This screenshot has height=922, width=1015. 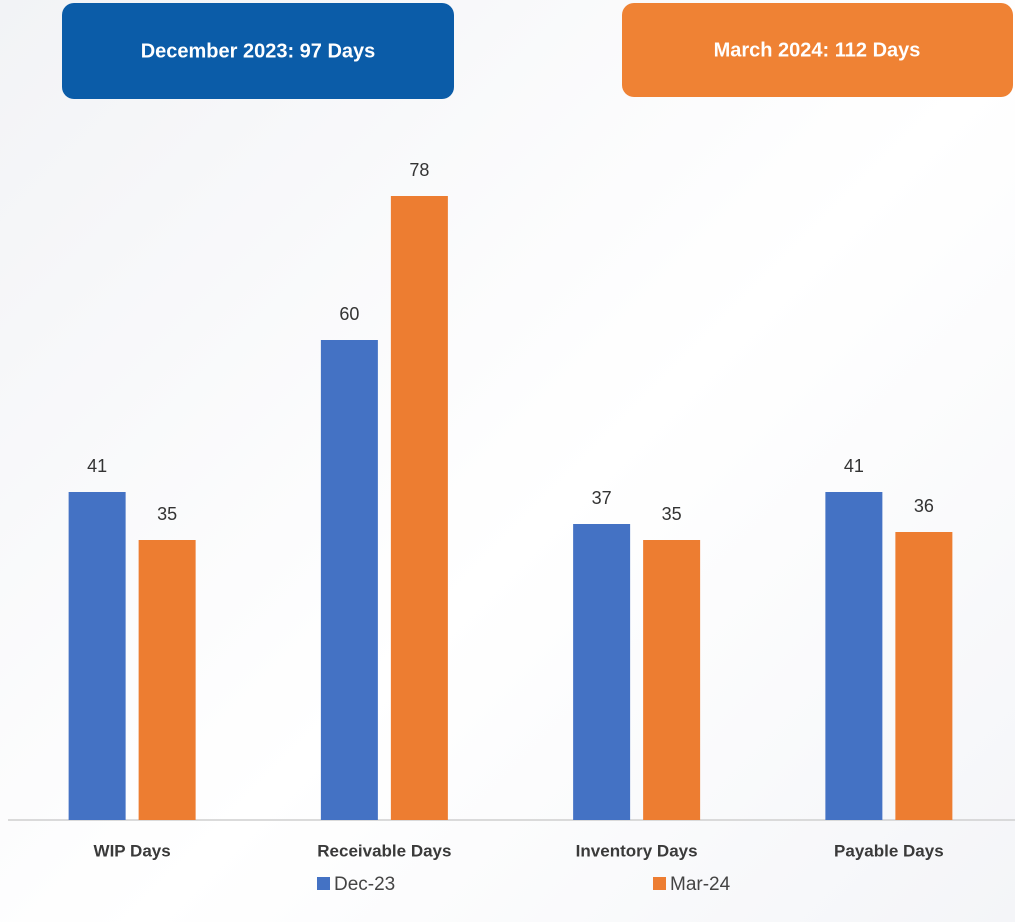 What do you see at coordinates (889, 850) in the screenshot?
I see `x-tick-label: Payable Days` at bounding box center [889, 850].